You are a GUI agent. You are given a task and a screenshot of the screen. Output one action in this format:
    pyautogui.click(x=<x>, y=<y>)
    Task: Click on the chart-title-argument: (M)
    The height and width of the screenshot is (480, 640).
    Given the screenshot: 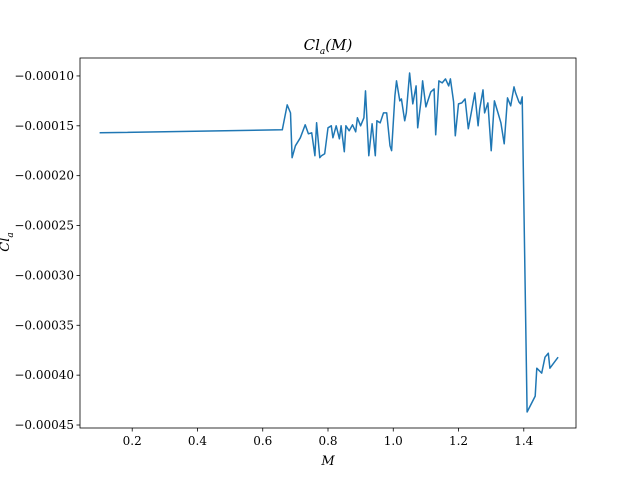 What is the action you would take?
    pyautogui.click(x=338, y=45)
    